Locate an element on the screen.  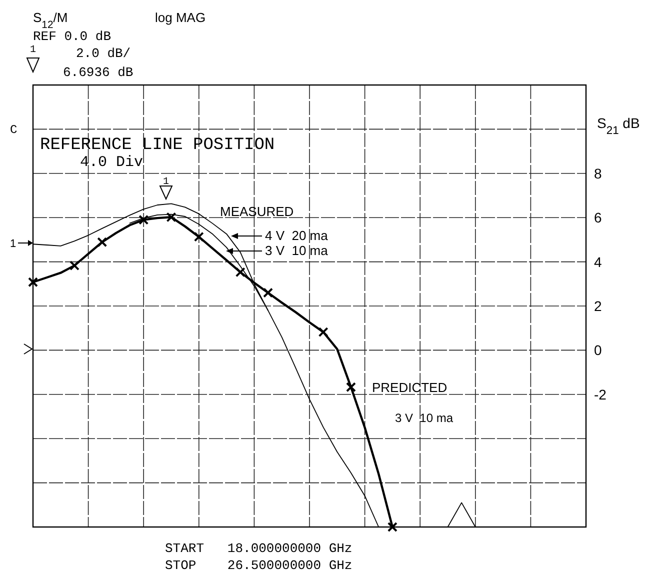
annotation: 4.0 Div is located at coordinates (112, 162).